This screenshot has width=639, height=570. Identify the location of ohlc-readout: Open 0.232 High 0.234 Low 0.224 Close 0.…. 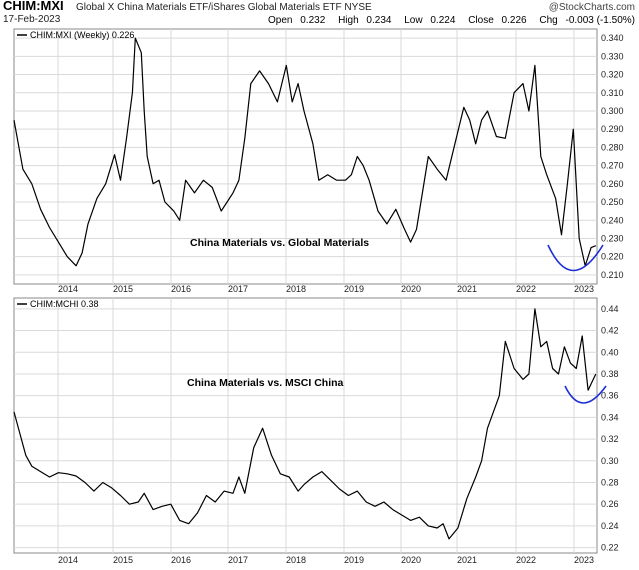
(453, 20).